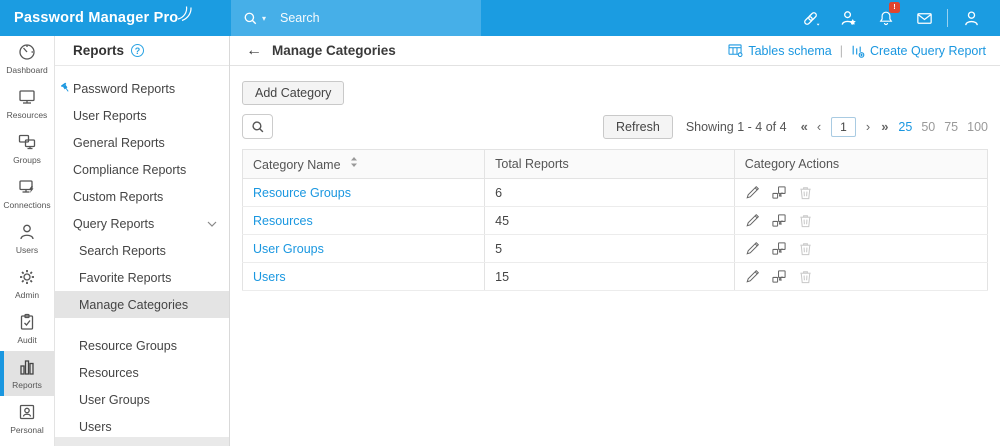 This screenshot has width=1000, height=446. I want to click on sidebar-item-manage-categories: Manage Categories, so click(142, 304).